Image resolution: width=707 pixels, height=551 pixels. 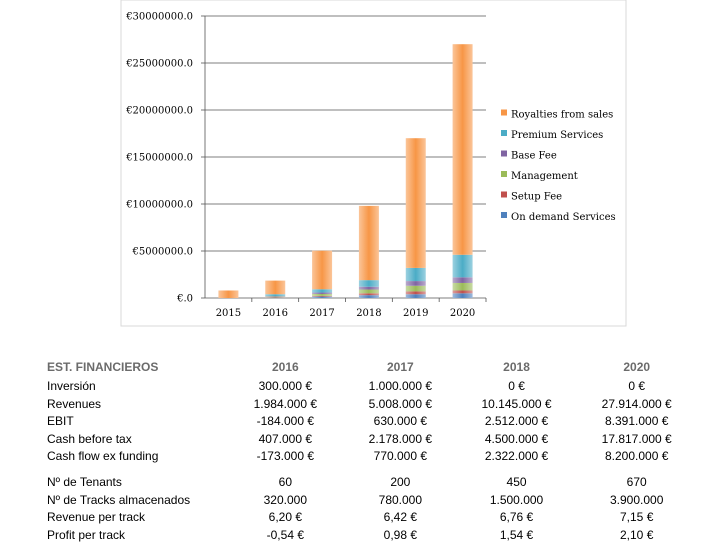 I want to click on table-cell: 2020, so click(x=637, y=367).